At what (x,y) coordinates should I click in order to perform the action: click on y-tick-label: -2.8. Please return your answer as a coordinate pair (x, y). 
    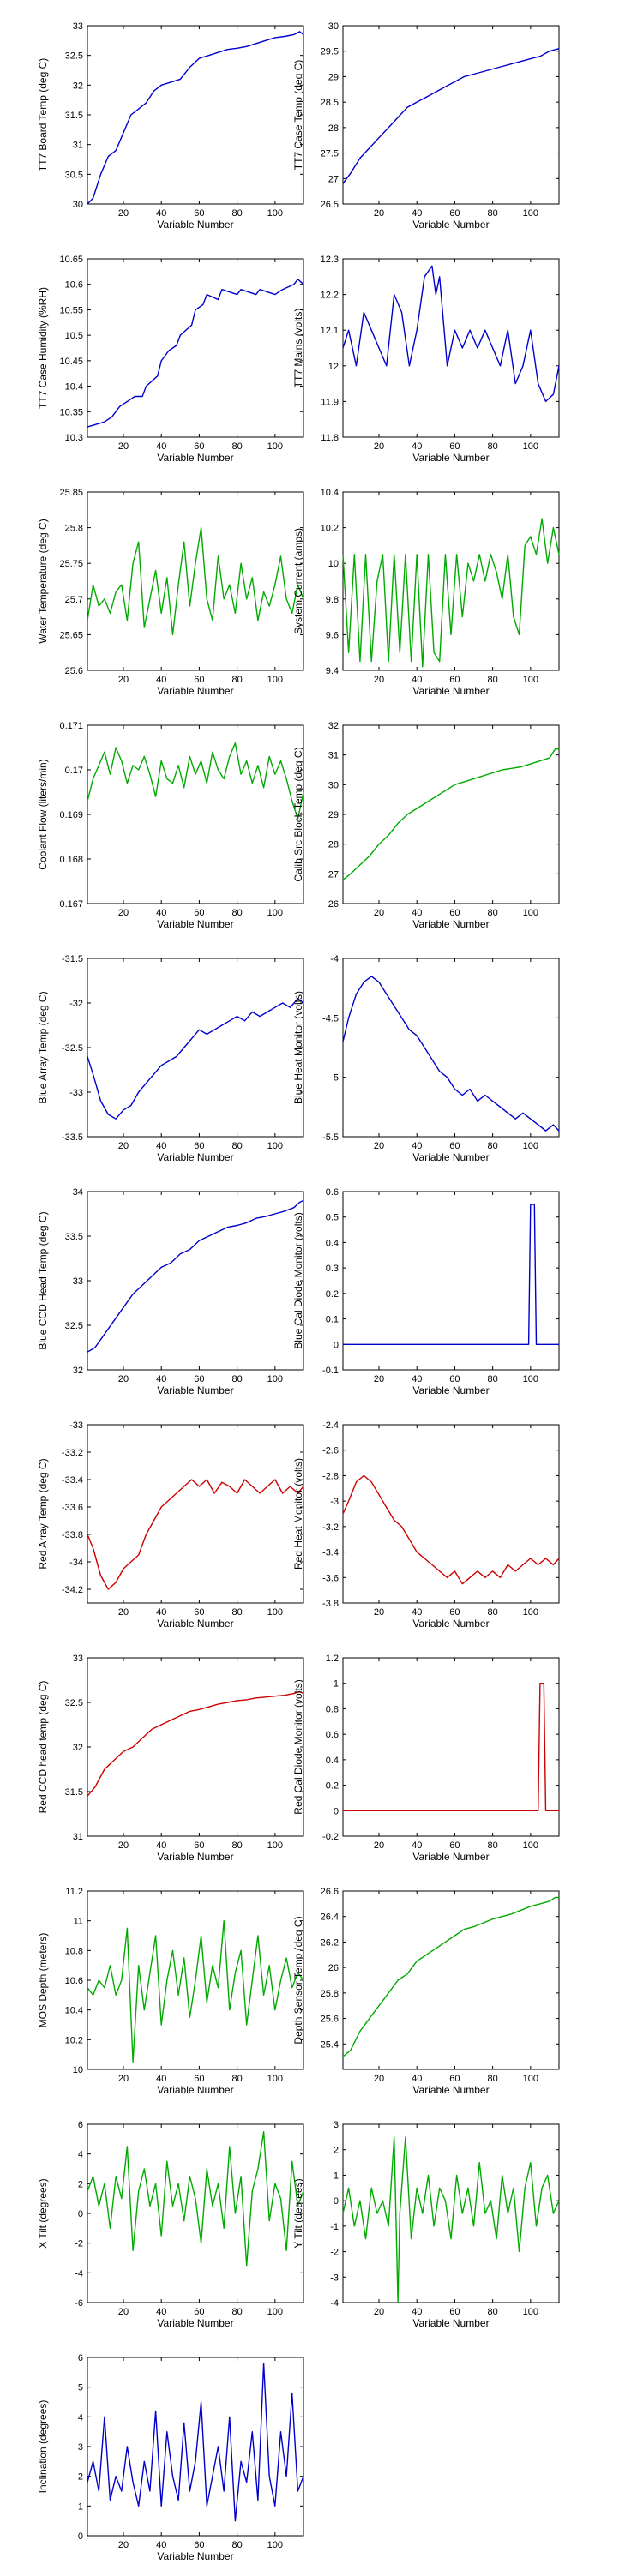
    Looking at the image, I should click on (330, 1476).